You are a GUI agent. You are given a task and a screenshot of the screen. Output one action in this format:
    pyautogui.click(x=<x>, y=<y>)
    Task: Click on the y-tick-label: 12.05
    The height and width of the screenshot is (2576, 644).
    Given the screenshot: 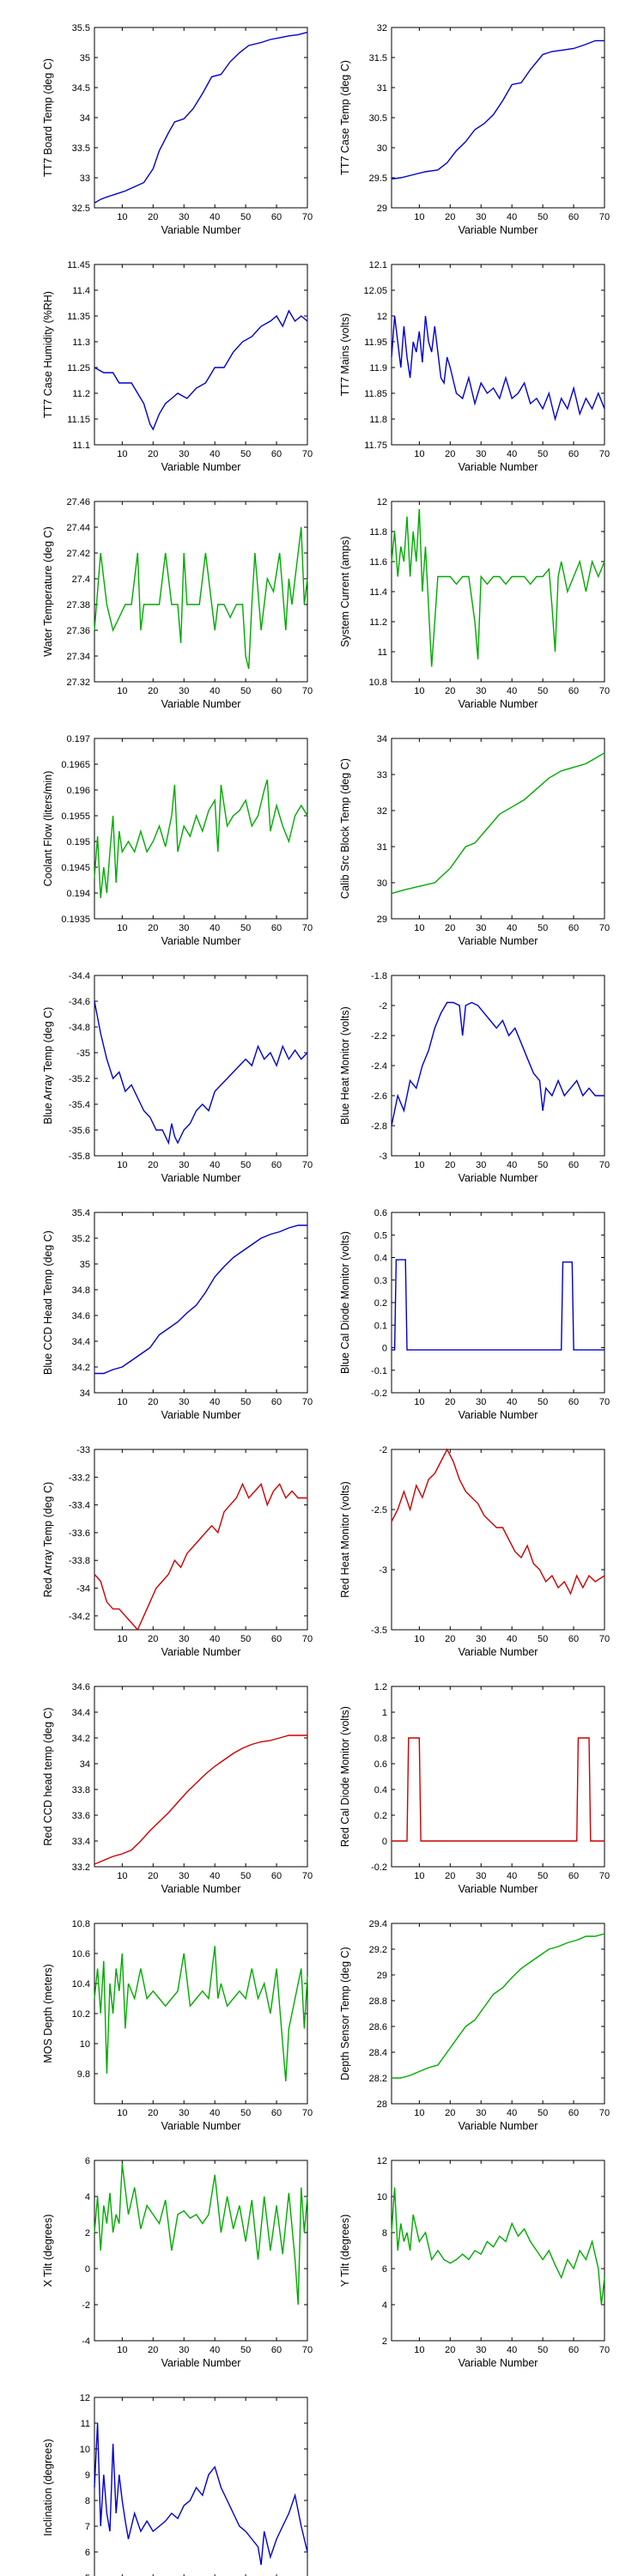 What is the action you would take?
    pyautogui.click(x=375, y=291)
    